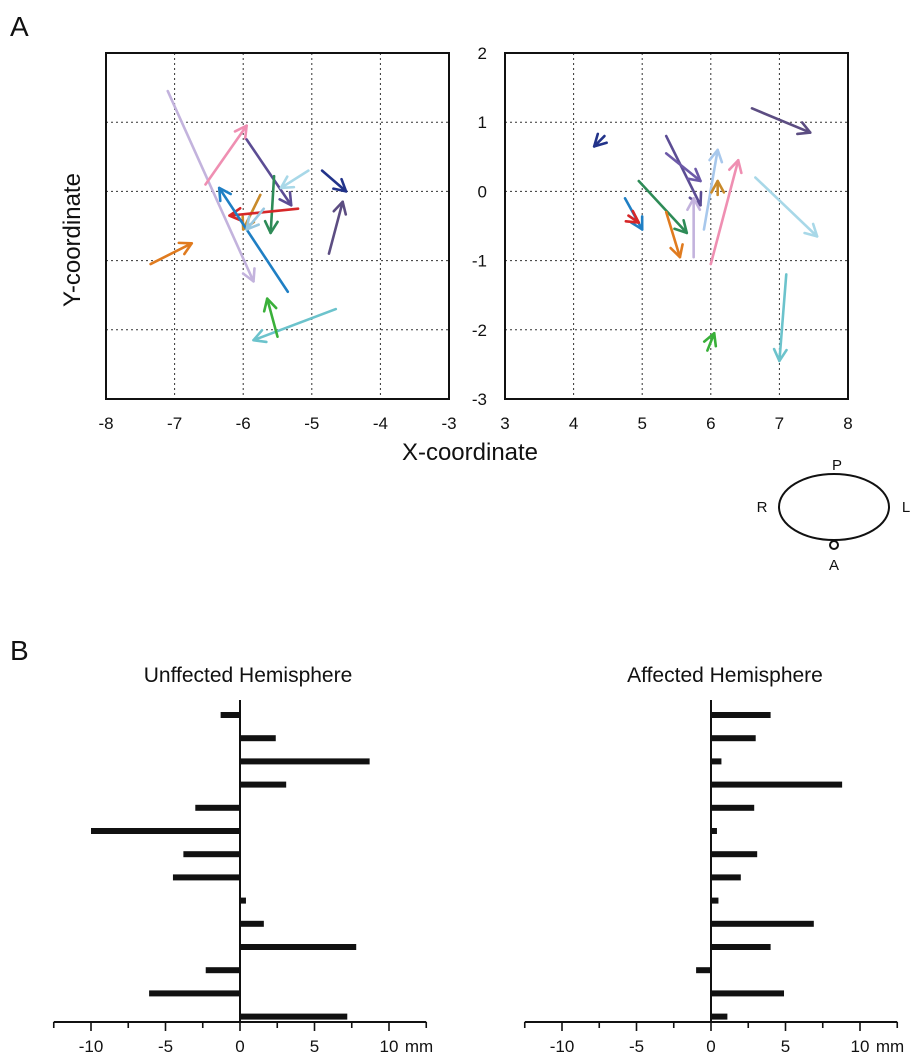 This screenshot has height=1056, width=917. Describe the element at coordinates (504, 423) in the screenshot. I see `x-tick-label: 3` at that location.